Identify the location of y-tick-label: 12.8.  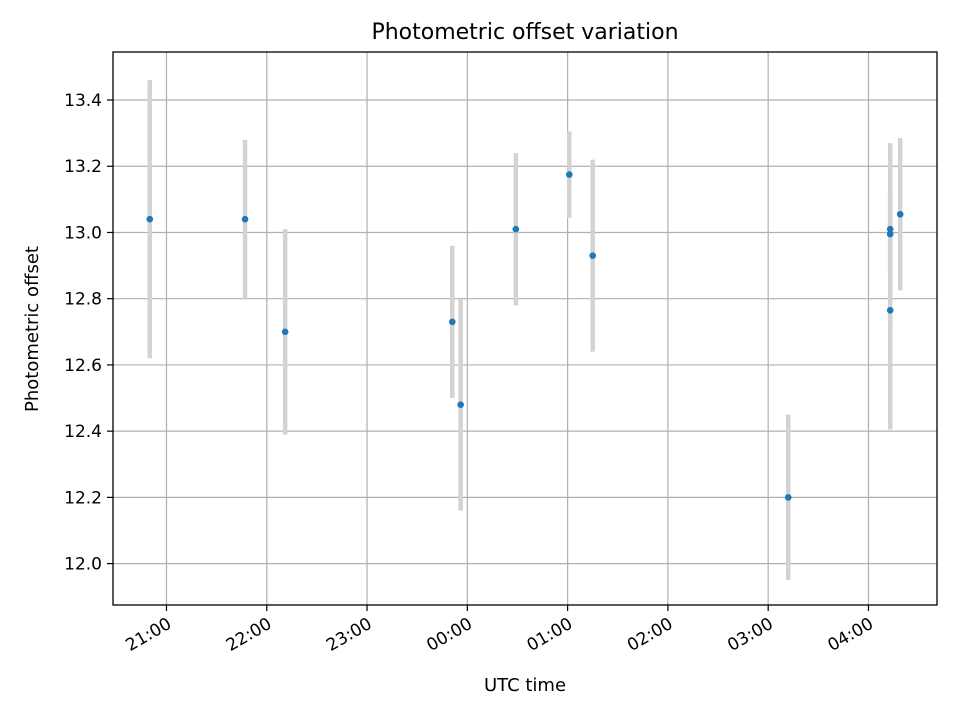
(83, 300).